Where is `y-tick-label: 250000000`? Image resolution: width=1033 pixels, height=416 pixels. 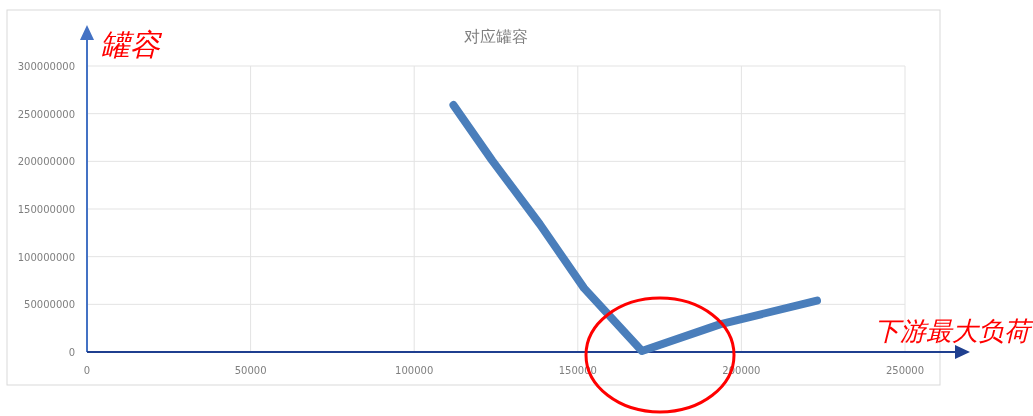
y-tick-label: 250000000 is located at coordinates (46, 114).